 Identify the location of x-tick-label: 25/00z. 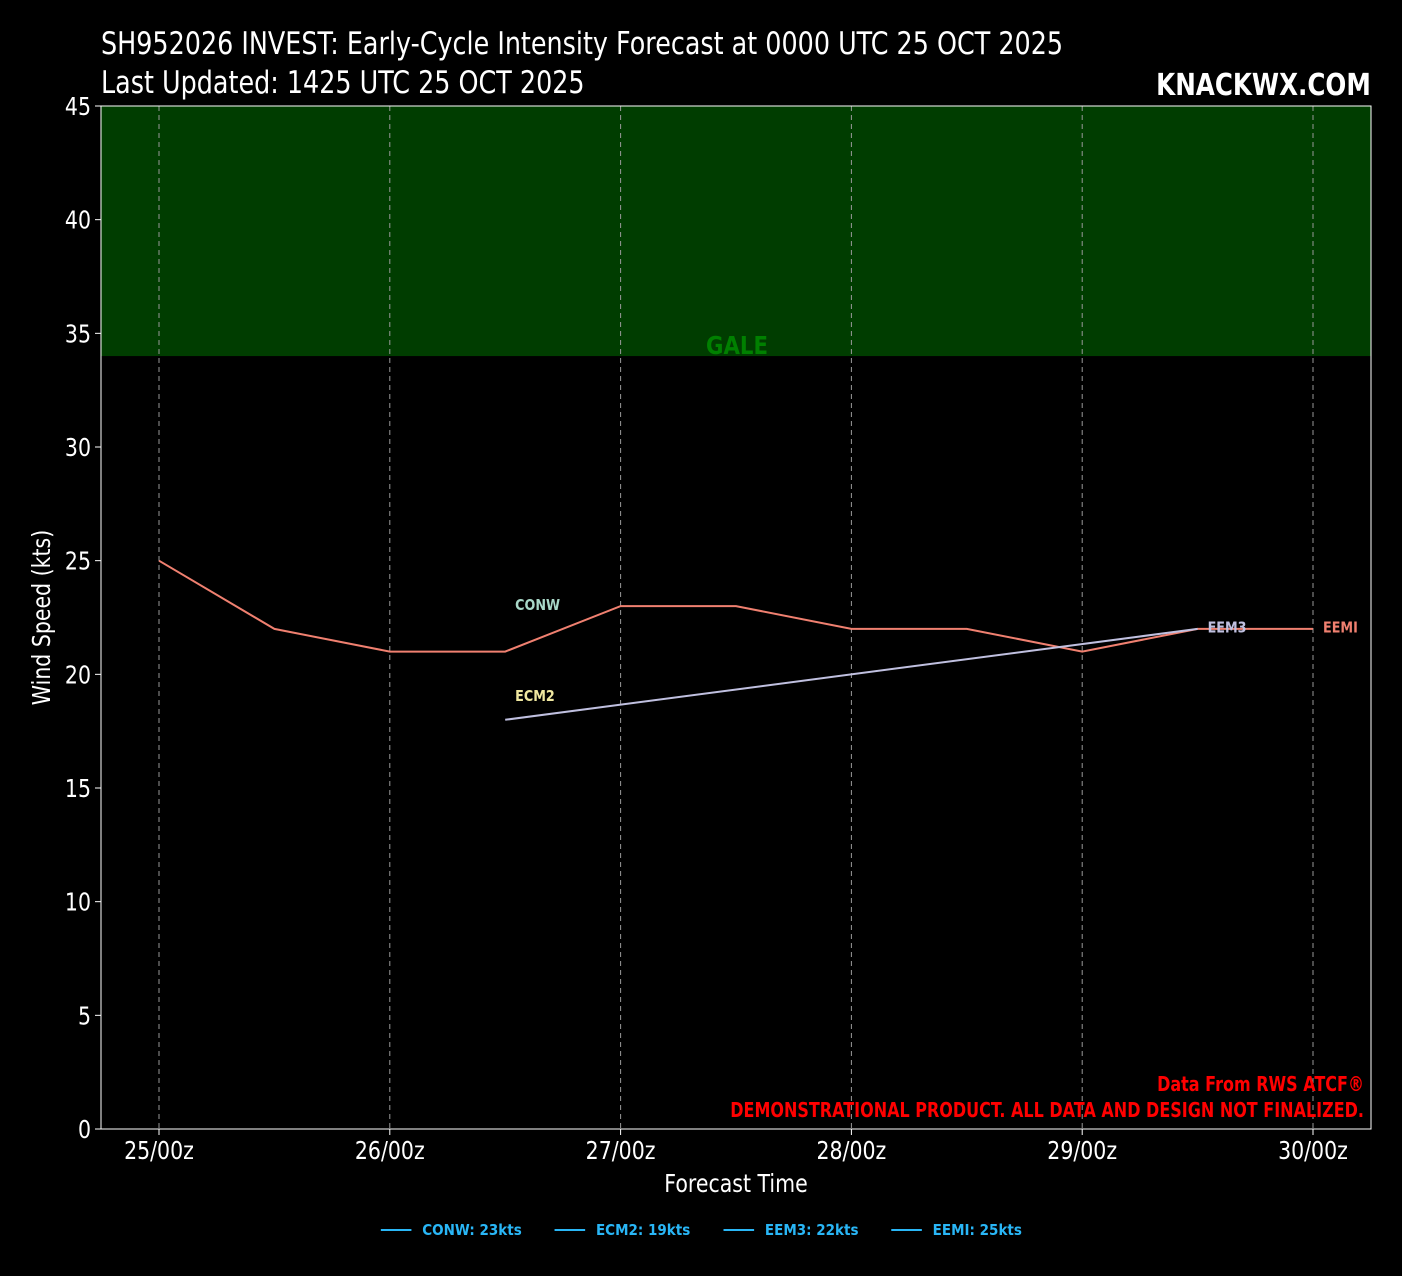
(159, 1151).